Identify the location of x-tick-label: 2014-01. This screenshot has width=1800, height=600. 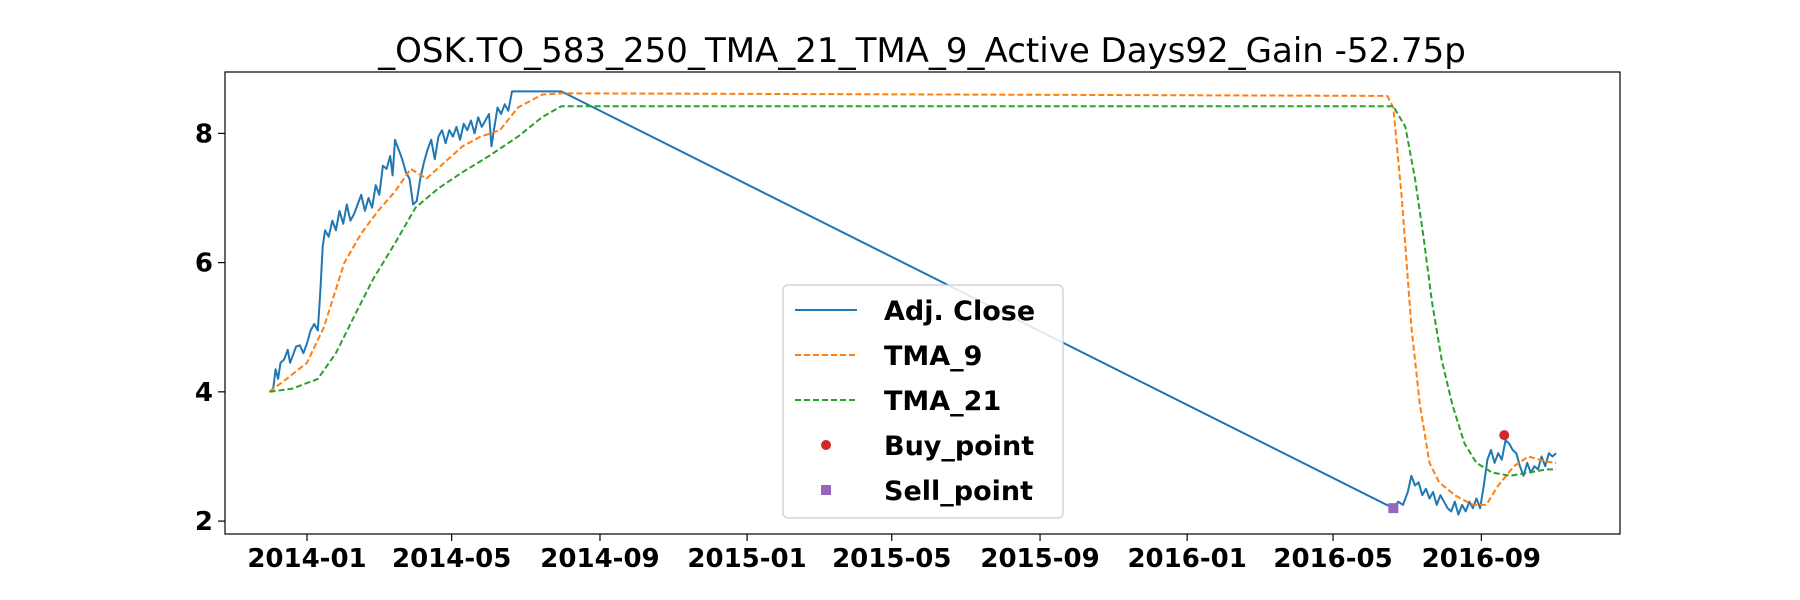
(306, 559).